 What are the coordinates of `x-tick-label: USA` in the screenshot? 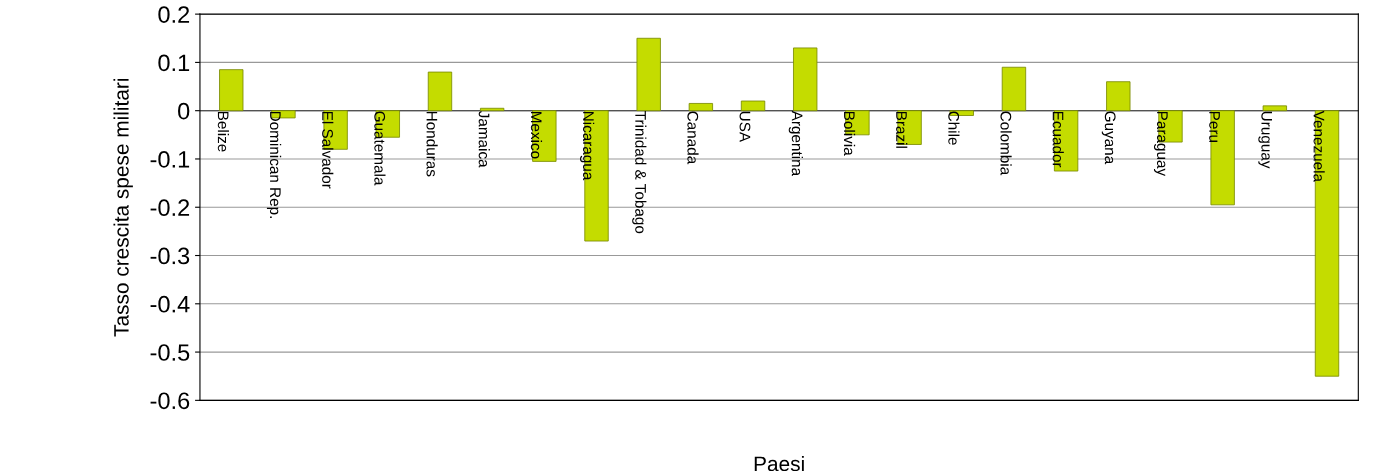 It's located at (745, 127).